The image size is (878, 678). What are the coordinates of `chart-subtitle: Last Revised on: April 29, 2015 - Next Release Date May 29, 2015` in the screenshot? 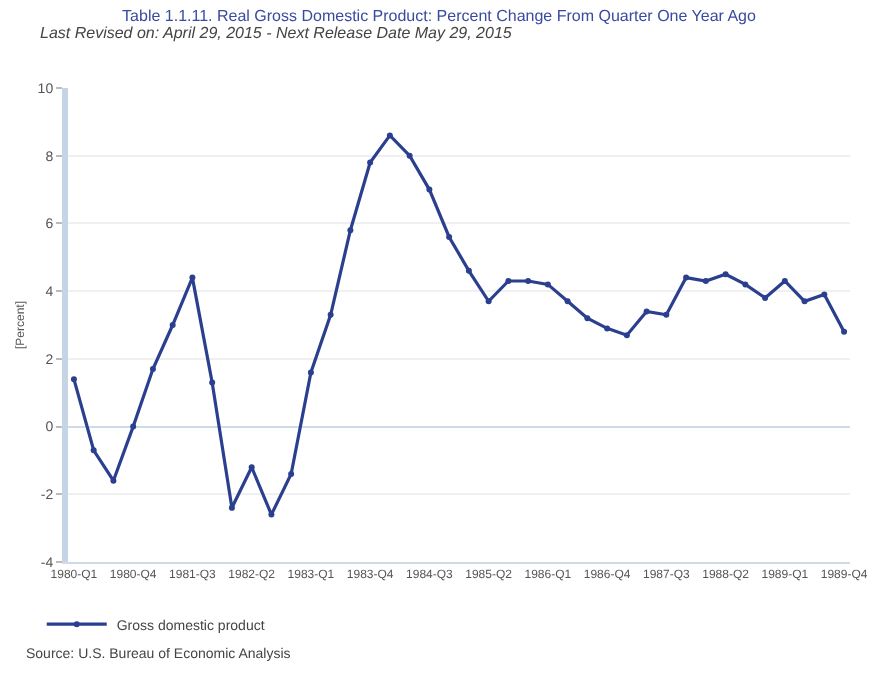 It's located at (276, 33).